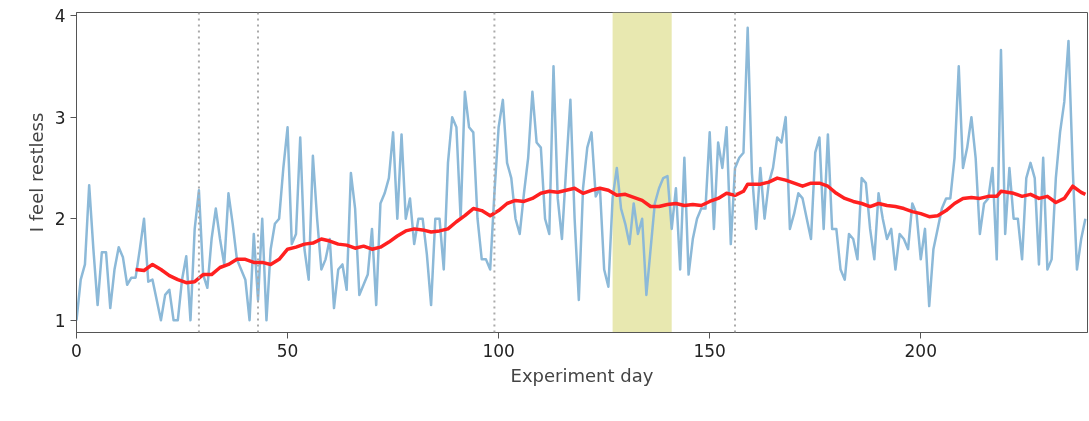  What do you see at coordinates (498, 350) in the screenshot?
I see `x-tick-label: 100` at bounding box center [498, 350].